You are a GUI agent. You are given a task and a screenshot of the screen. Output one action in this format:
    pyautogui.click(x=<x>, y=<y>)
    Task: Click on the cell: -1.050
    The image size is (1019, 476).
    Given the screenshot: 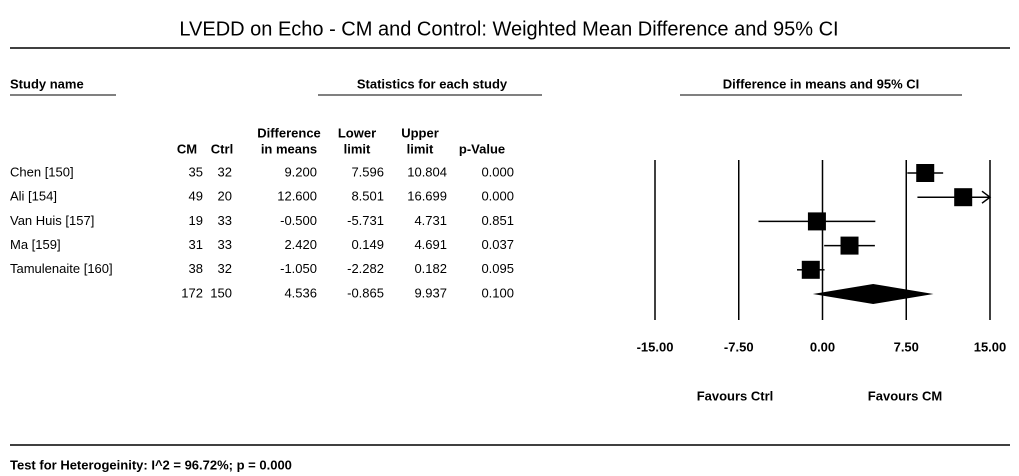 What is the action you would take?
    pyautogui.click(x=298, y=268)
    